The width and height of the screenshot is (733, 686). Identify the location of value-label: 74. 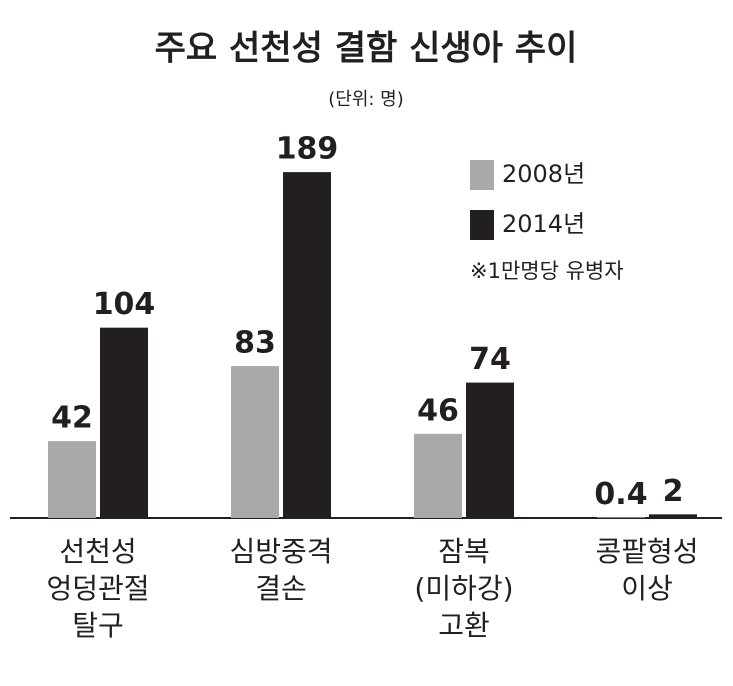
(490, 359).